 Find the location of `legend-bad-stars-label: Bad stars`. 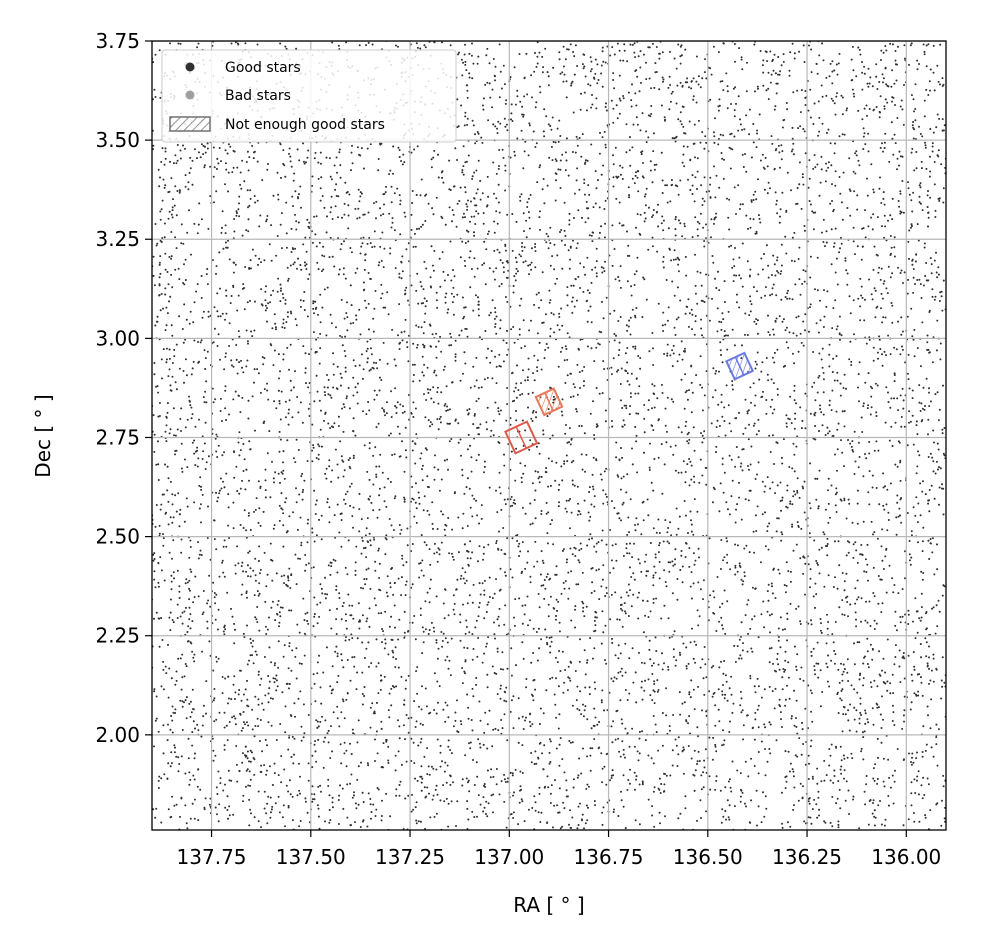

legend-bad-stars-label: Bad stars is located at coordinates (258, 96).